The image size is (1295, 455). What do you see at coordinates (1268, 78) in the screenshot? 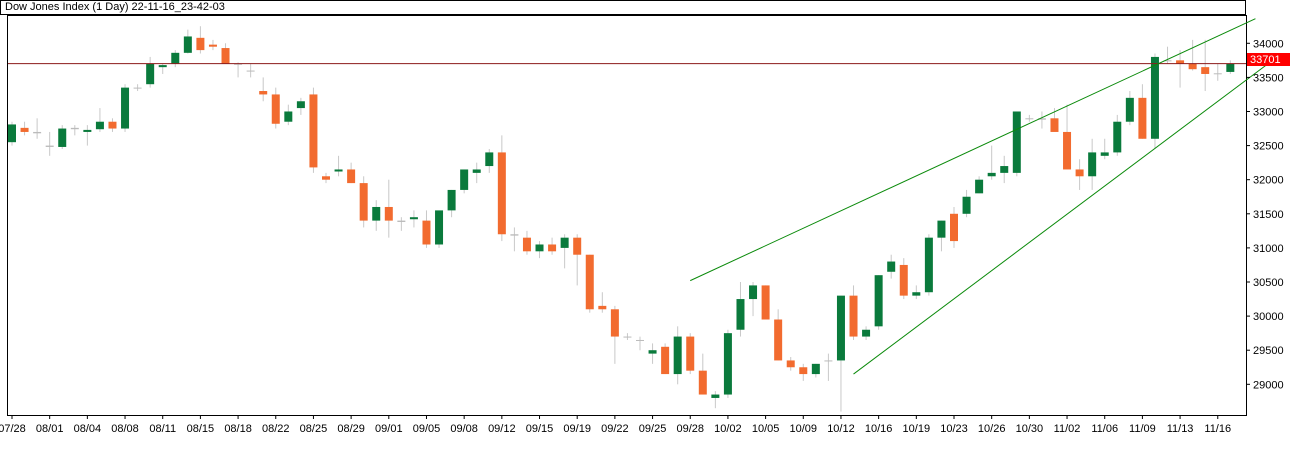
I see `y-tick-label: 33500` at bounding box center [1268, 78].